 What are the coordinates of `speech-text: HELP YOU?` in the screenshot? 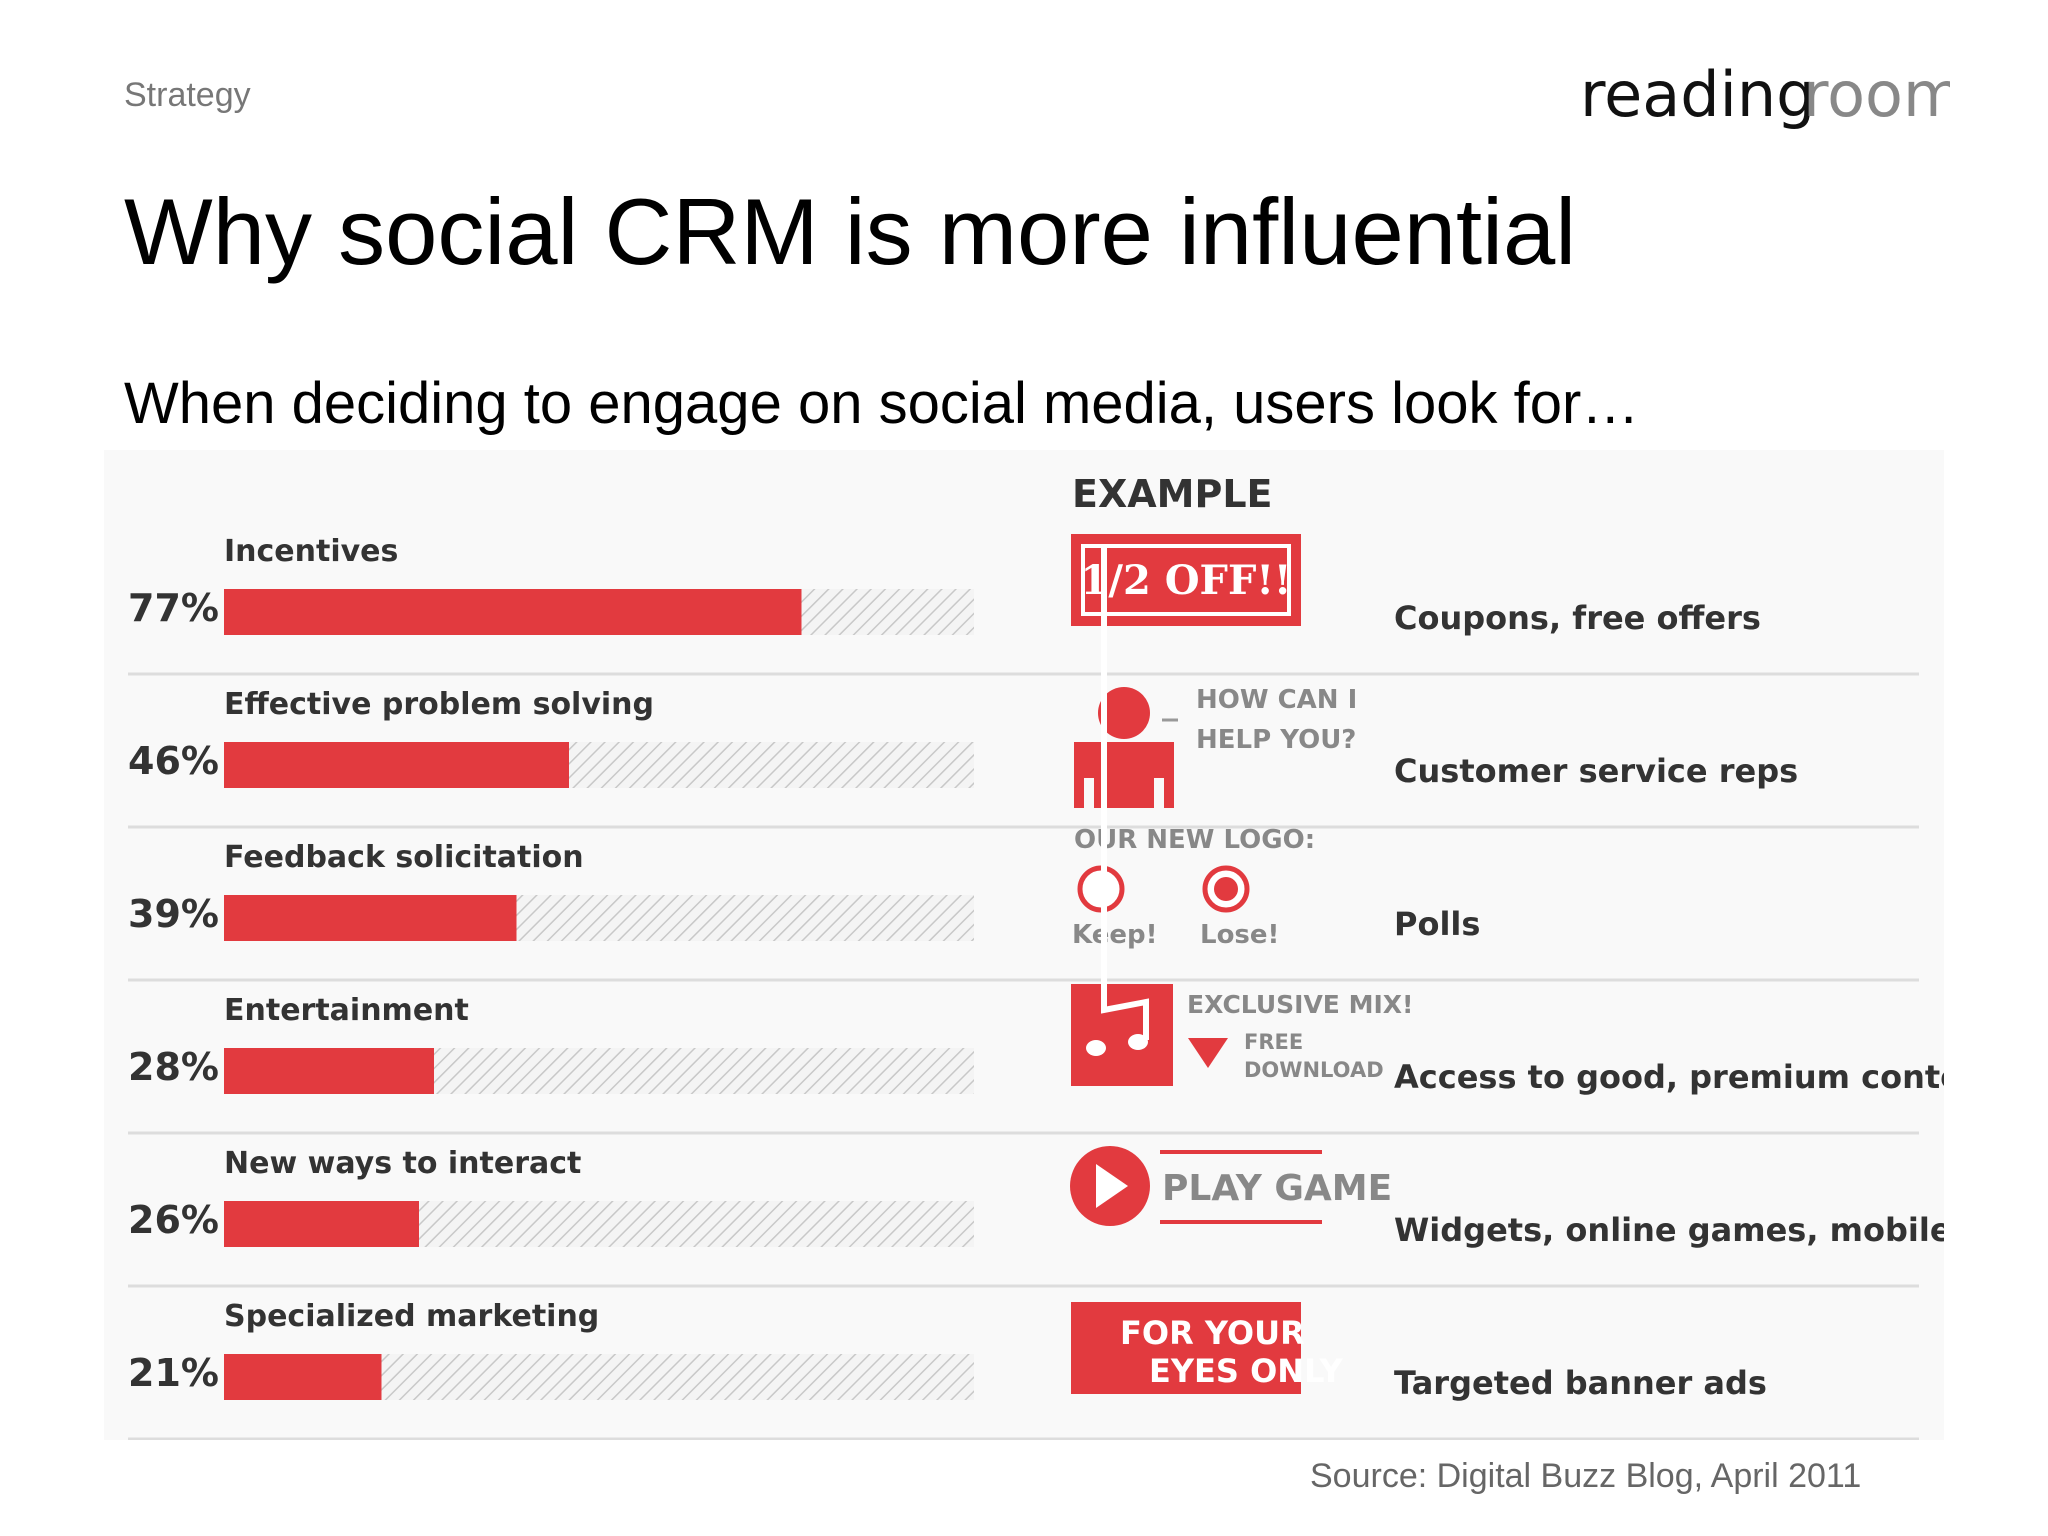 It's located at (1276, 740).